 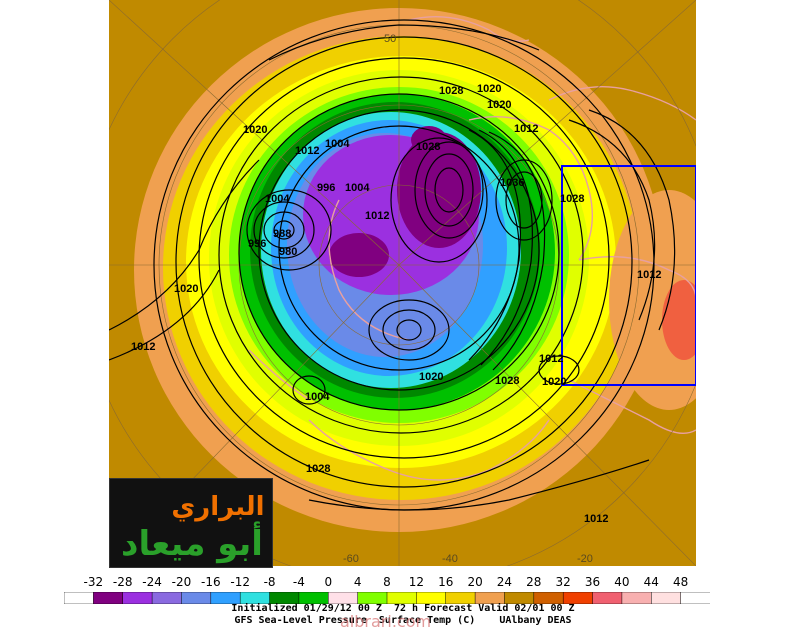 I want to click on colorbar-label: -4, so click(x=299, y=582).